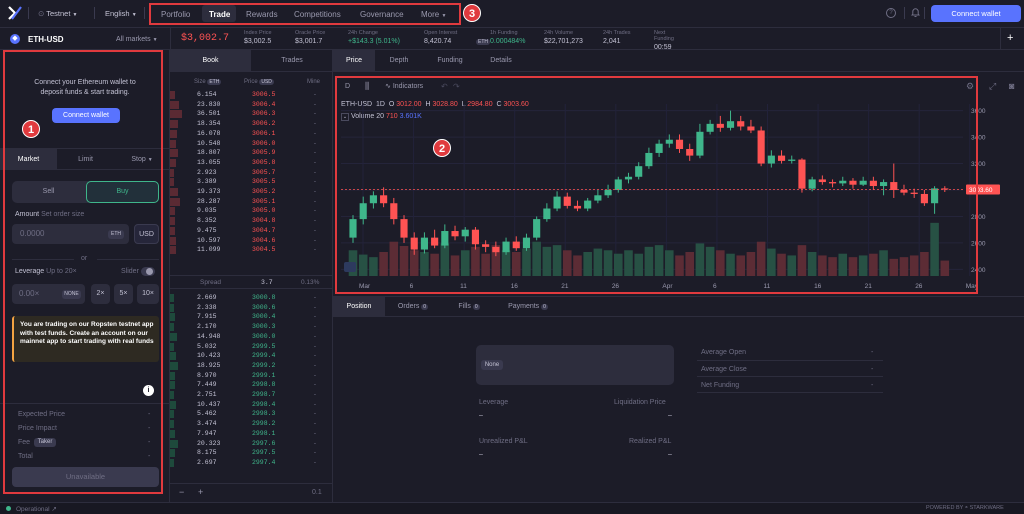  Describe the element at coordinates (210, 61) in the screenshot. I see `tab-book: Book` at that location.